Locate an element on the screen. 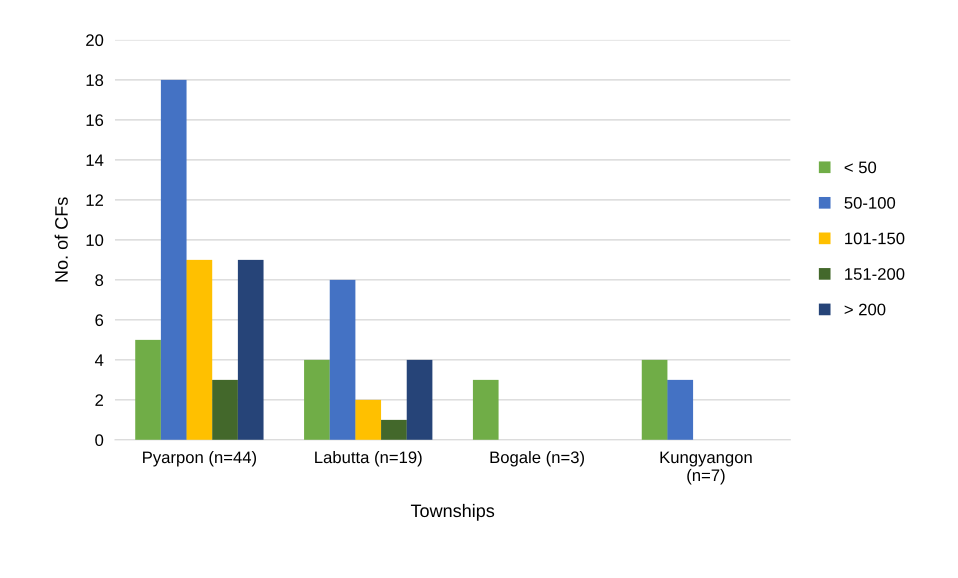  y-tick-label: 0 is located at coordinates (99, 440).